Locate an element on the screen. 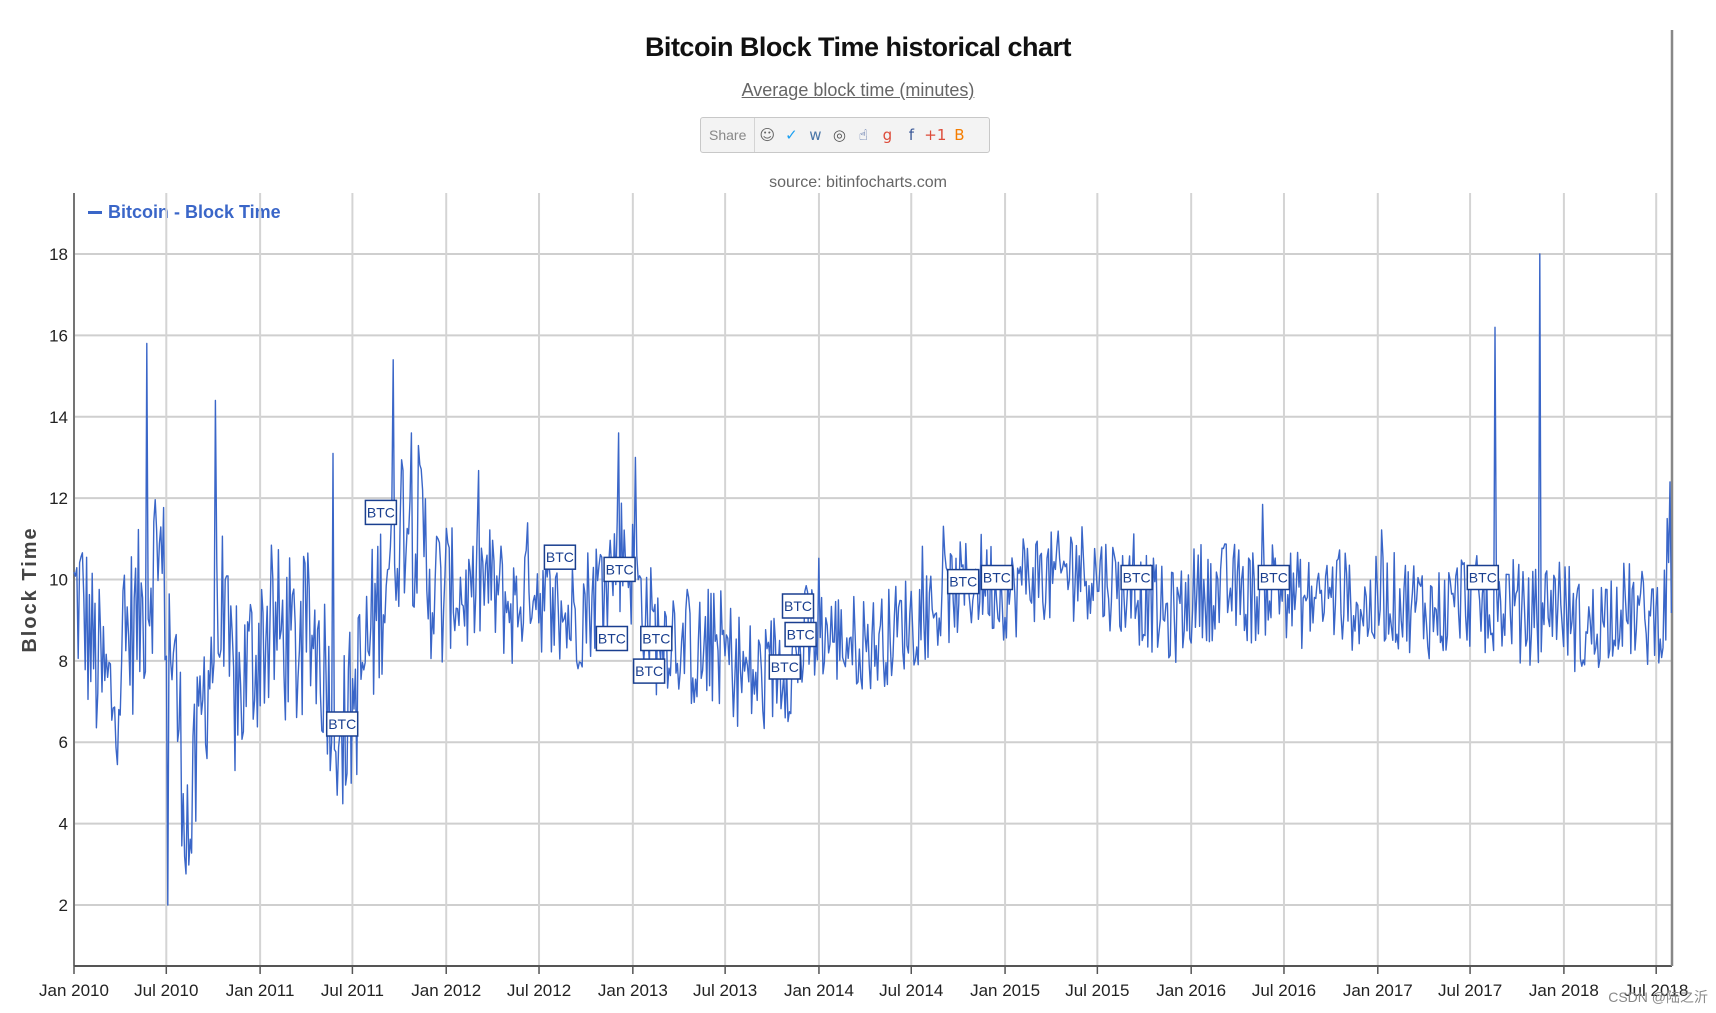 This screenshot has height=1013, width=1716. y-tick-label: 10 is located at coordinates (58, 580).